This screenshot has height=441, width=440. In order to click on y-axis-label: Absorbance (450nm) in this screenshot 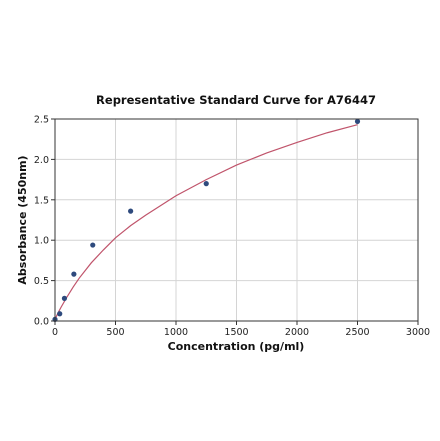, I will do `click(22, 219)`.